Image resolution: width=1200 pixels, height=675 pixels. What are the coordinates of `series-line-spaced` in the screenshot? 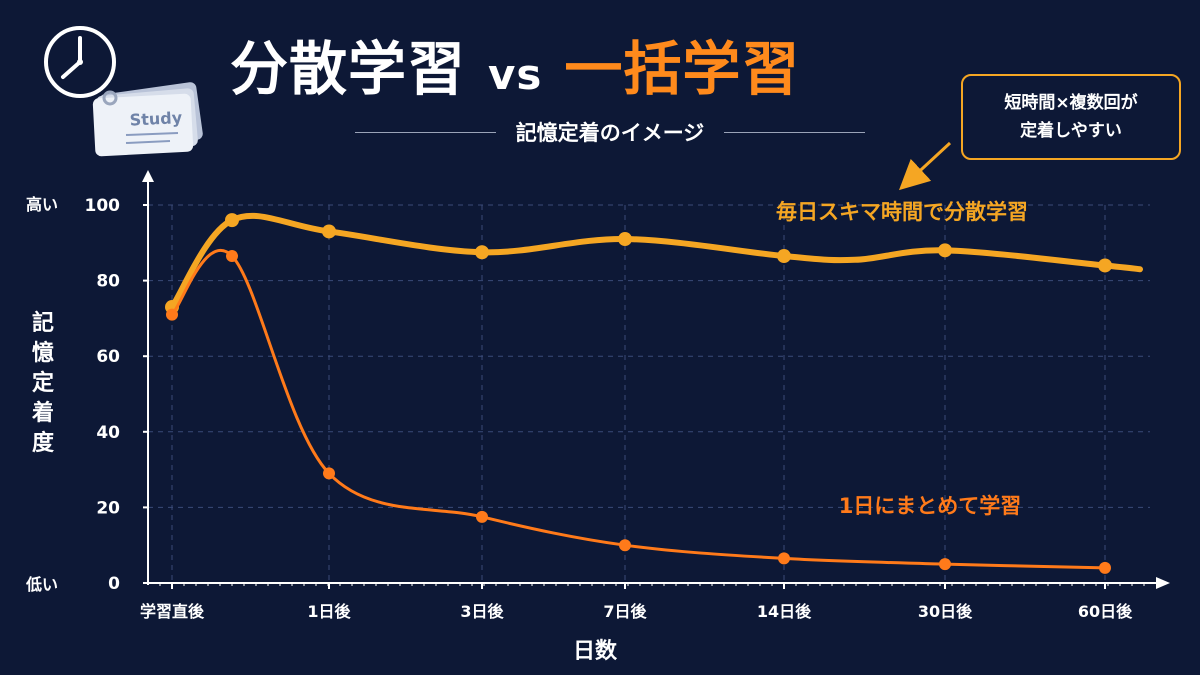 It's located at (656, 261).